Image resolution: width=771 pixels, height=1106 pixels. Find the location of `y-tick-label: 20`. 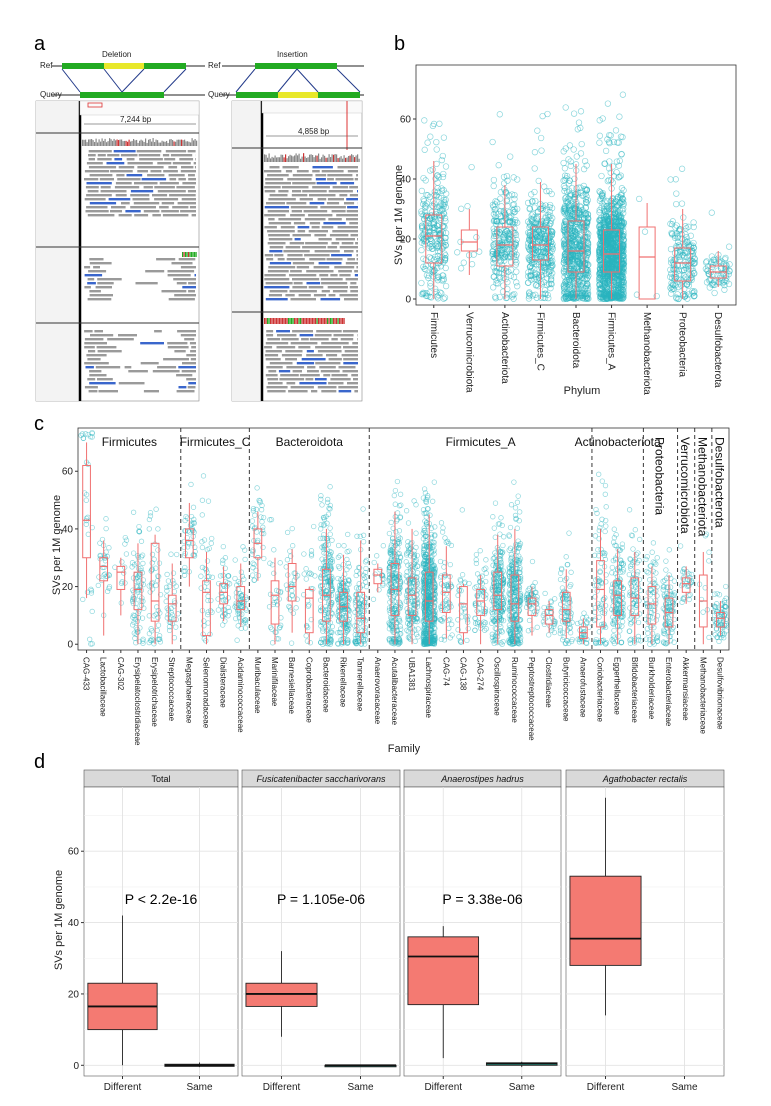

y-tick-label: 20 is located at coordinates (68, 587).